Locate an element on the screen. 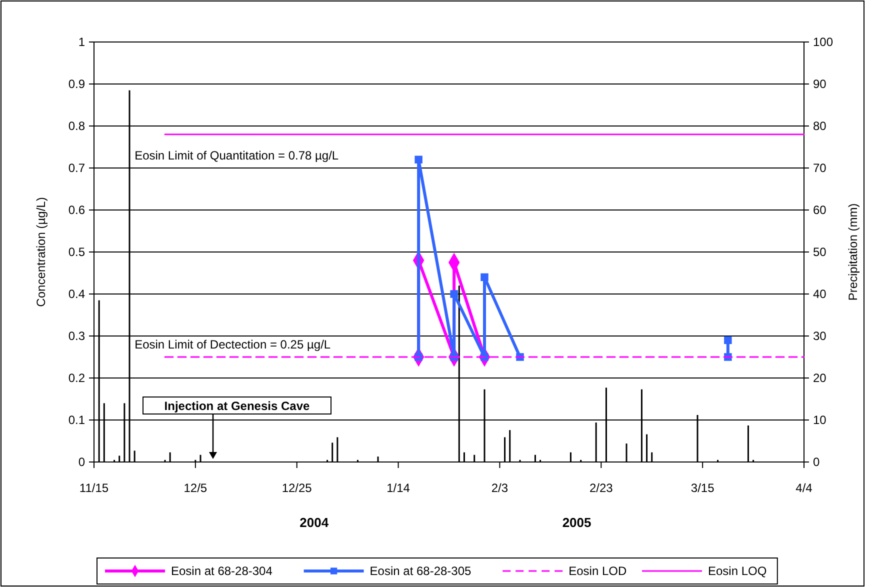  legend-label: Eosin LOD is located at coordinates (597, 571).